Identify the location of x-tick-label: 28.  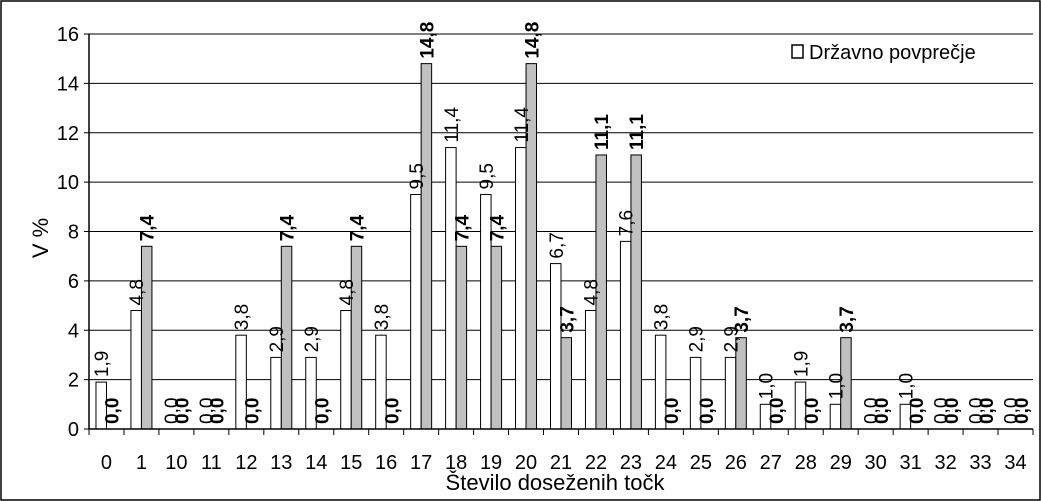
(806, 463).